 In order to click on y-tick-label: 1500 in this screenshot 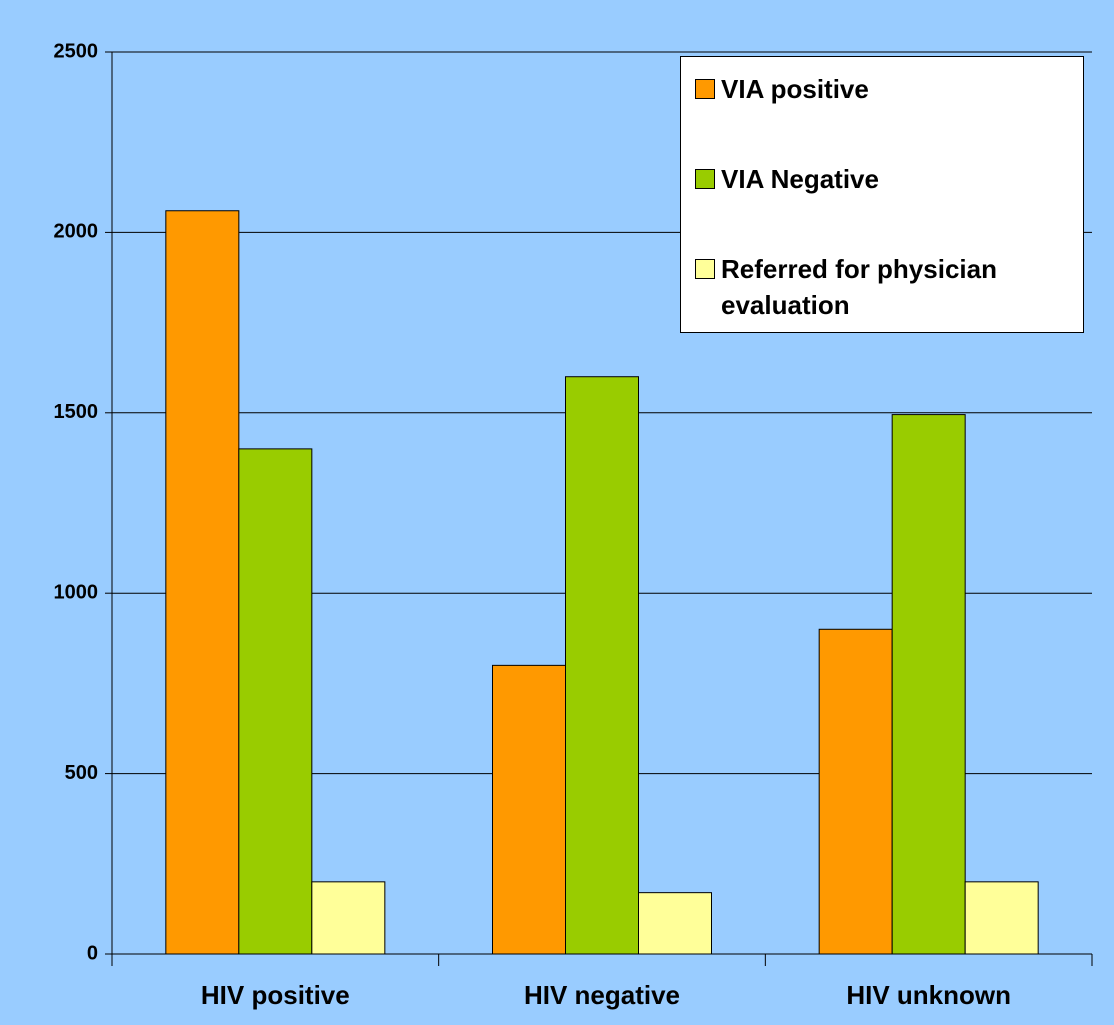, I will do `click(76, 412)`.